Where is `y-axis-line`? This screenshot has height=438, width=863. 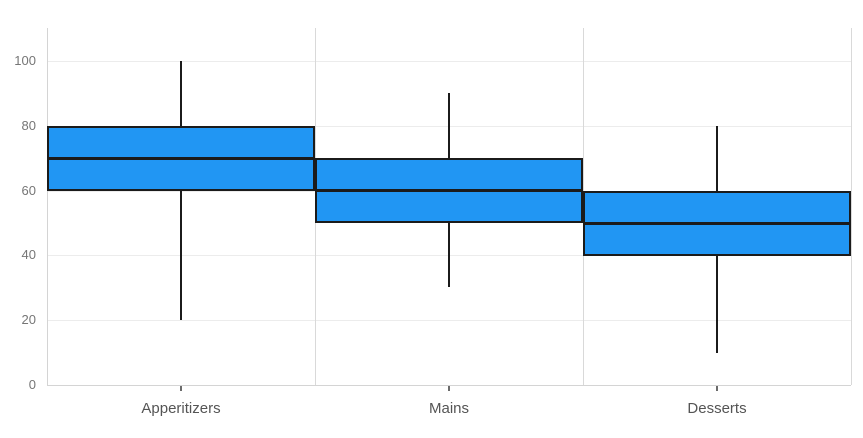
y-axis-line is located at coordinates (47, 206).